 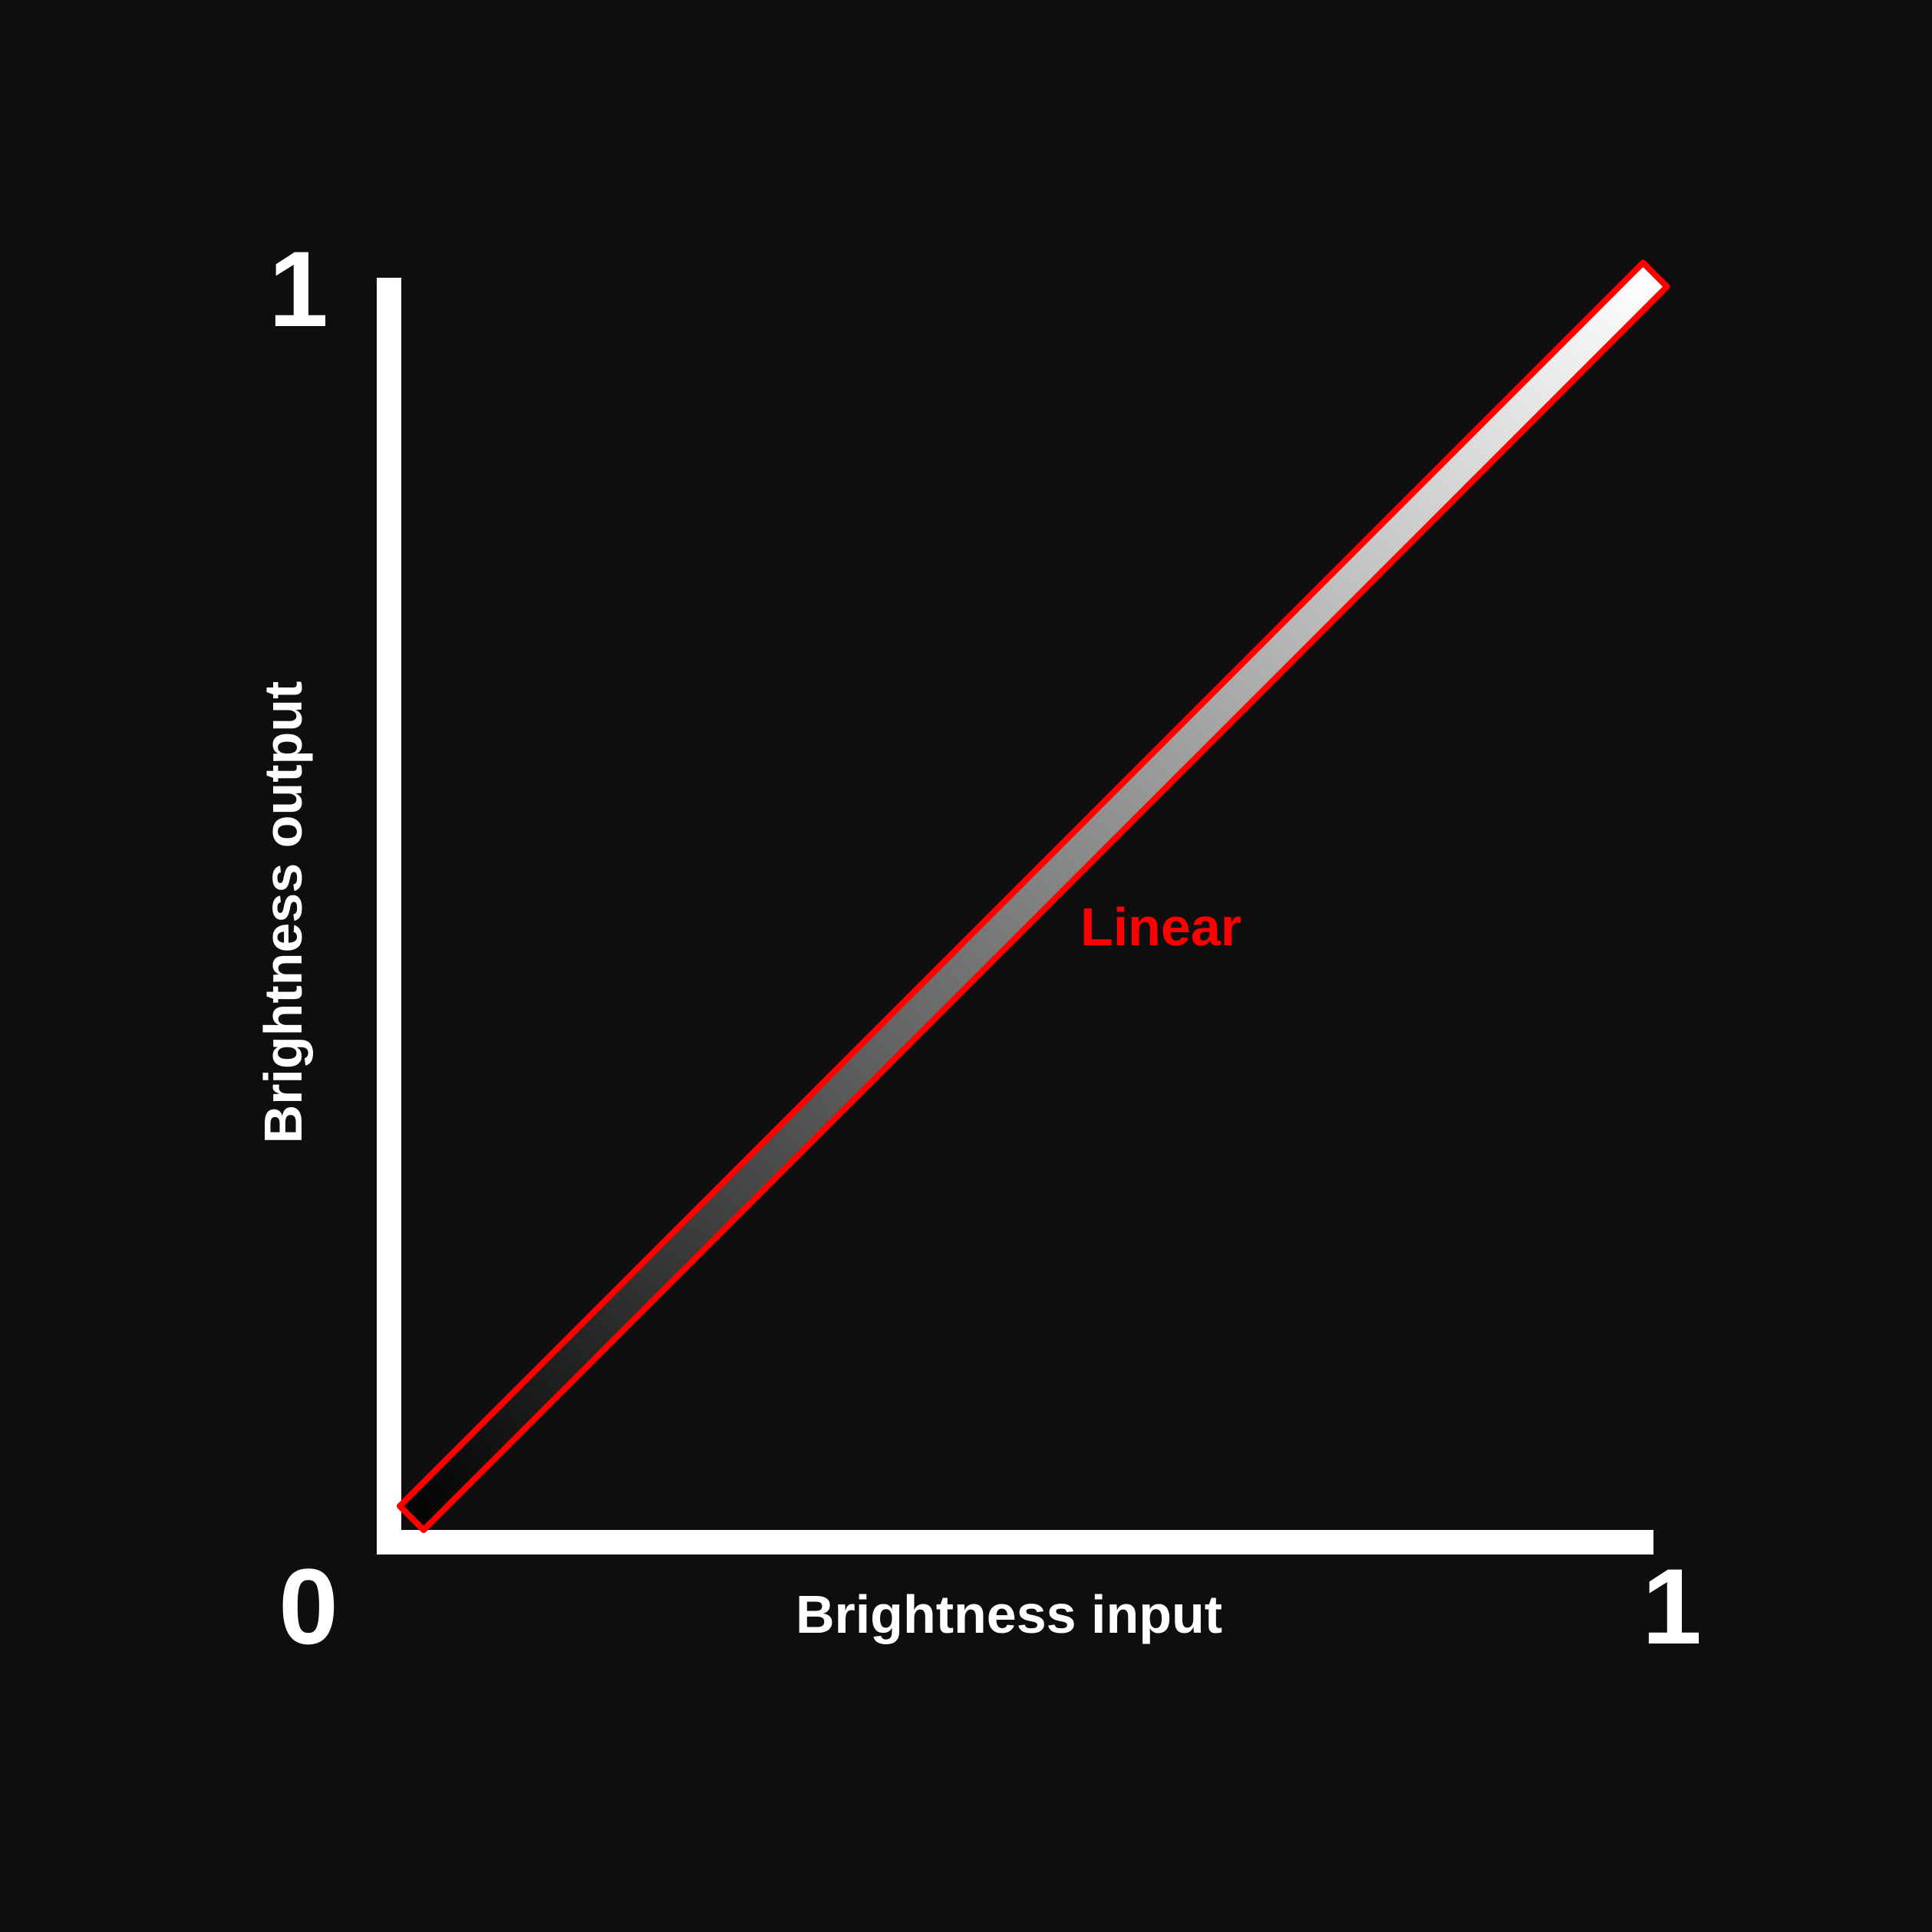 I want to click on x-tick-label-0: 0, so click(x=308, y=1606).